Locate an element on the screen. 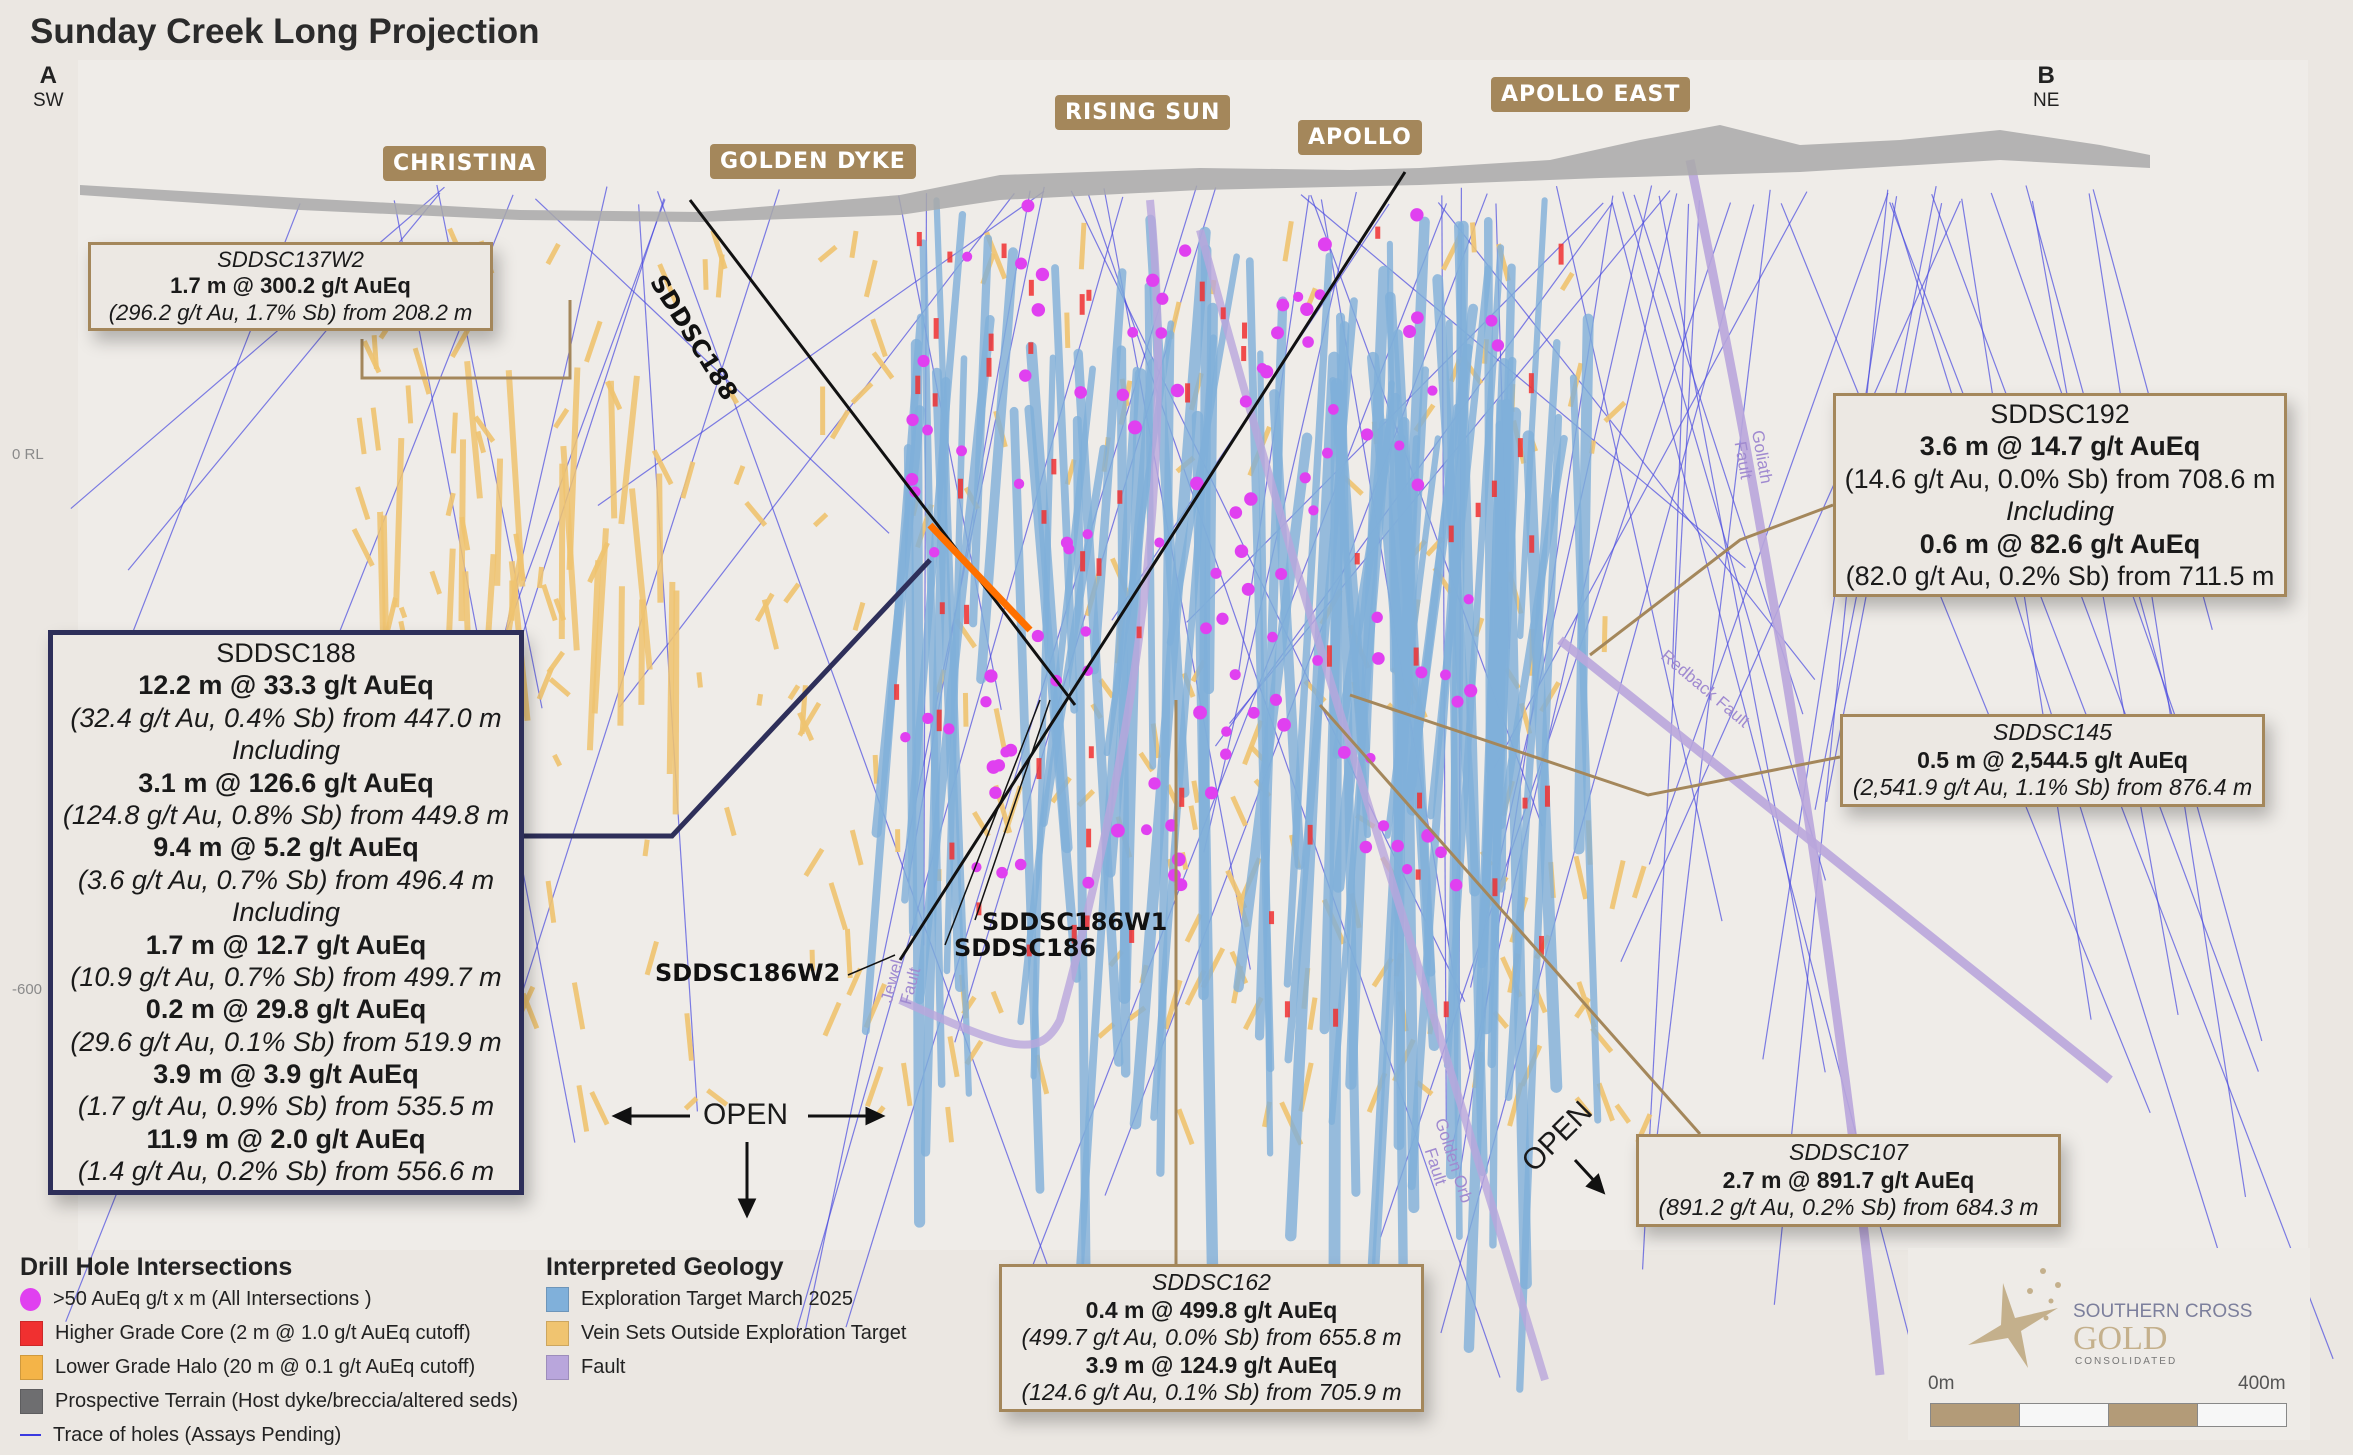  callout-line-grade: 12.2 m @ 33.3 g/t AuEq is located at coordinates (286, 685).